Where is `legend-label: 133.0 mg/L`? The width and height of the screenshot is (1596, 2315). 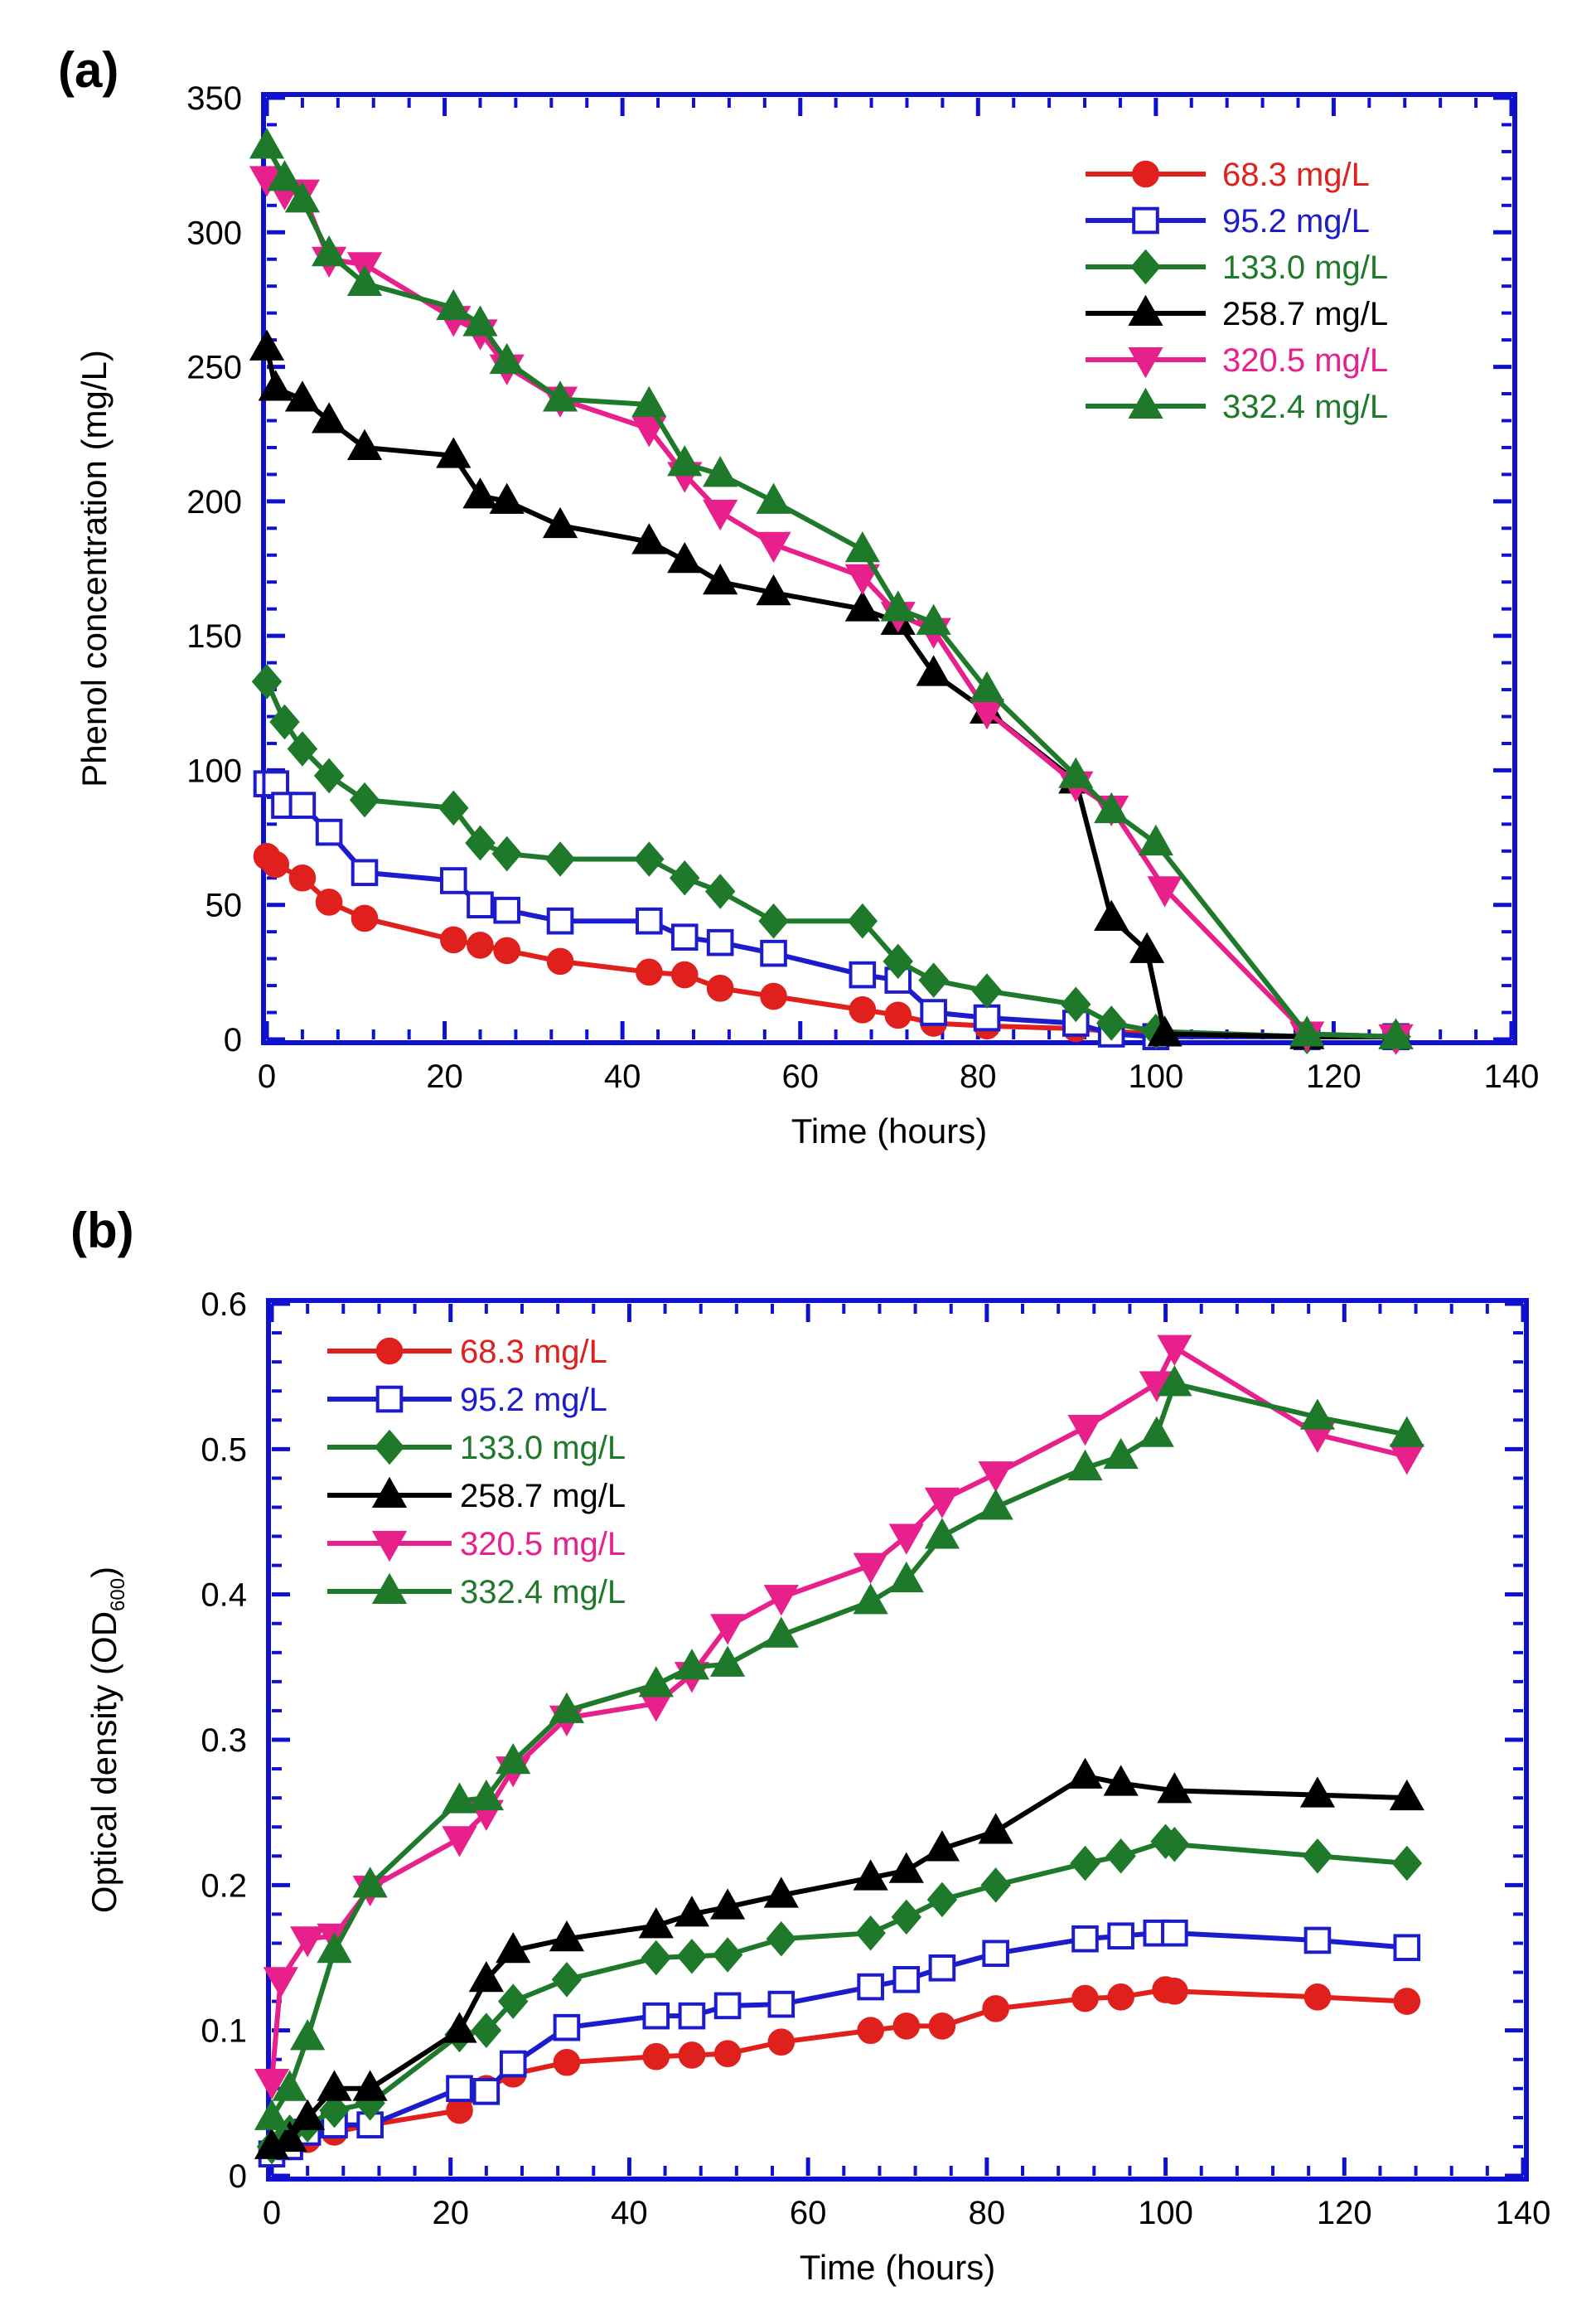 legend-label: 133.0 mg/L is located at coordinates (543, 1448).